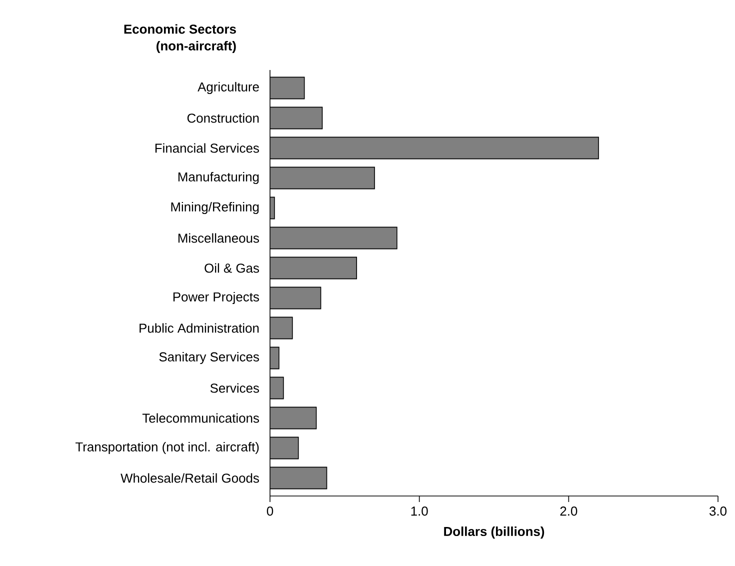 The width and height of the screenshot is (735, 566). Describe the element at coordinates (216, 298) in the screenshot. I see `y-tick-label: Power Projects` at that location.